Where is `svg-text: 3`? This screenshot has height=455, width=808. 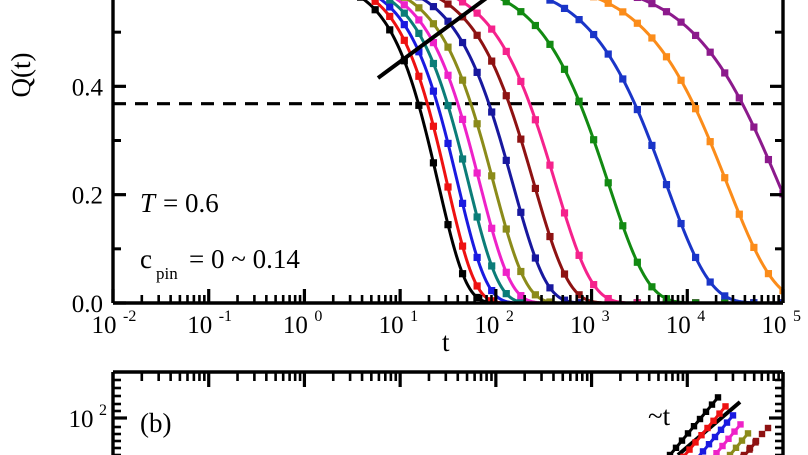
svg-text: 3 is located at coordinates (606, 316).